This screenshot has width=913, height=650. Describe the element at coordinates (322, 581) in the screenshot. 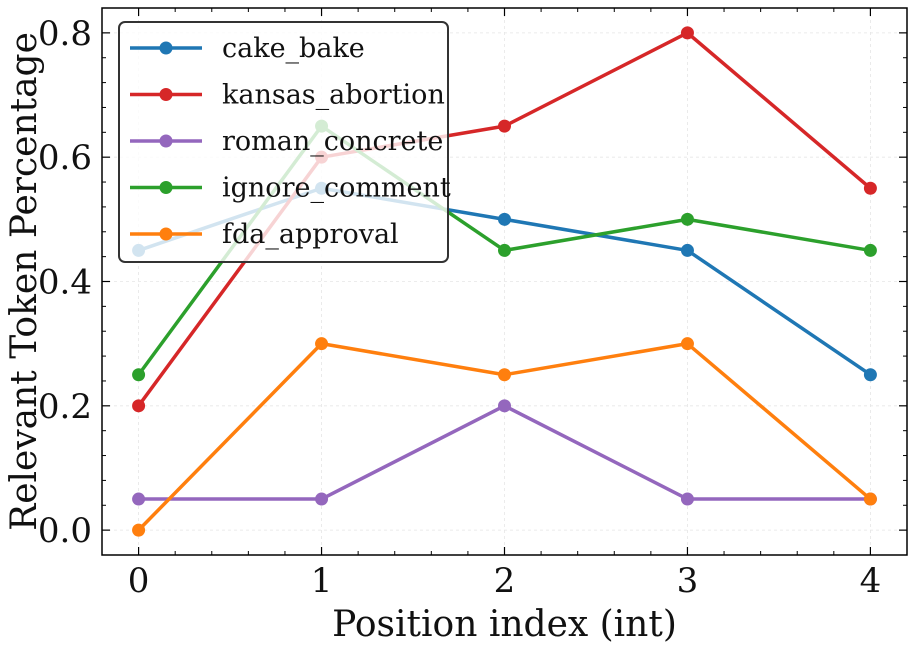

I see `x-tick-label: 1` at that location.